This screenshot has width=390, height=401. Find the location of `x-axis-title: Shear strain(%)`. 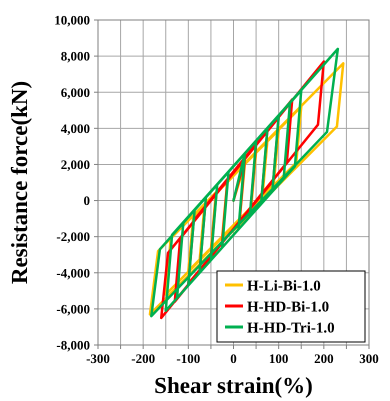

x-axis-title: Shear strain(%) is located at coordinates (233, 385).